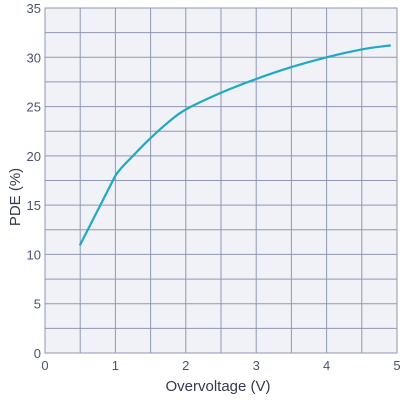 The image size is (403, 400). What do you see at coordinates (185, 365) in the screenshot?
I see `x-tick-label: 2` at bounding box center [185, 365].